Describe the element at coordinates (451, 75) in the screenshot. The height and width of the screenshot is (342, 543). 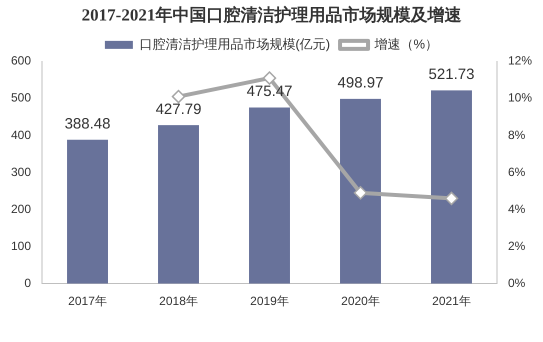
I see `data-label: 521.73` at that location.